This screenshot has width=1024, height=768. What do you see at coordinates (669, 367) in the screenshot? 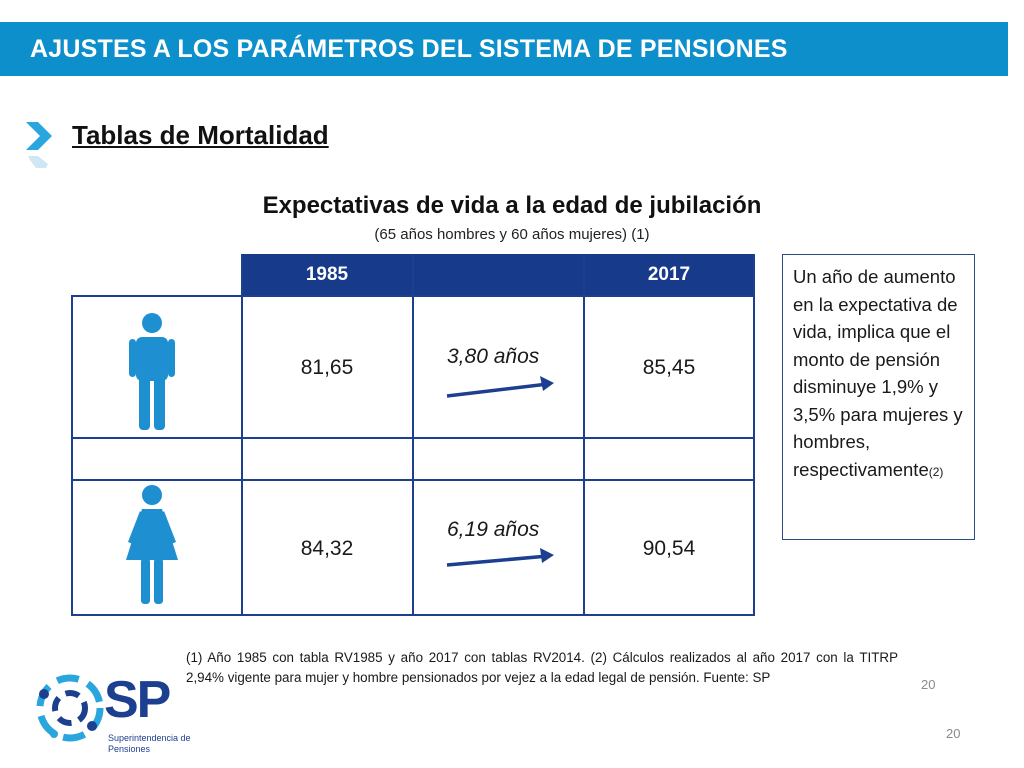
I see `value-men-2017: 85,45` at bounding box center [669, 367].